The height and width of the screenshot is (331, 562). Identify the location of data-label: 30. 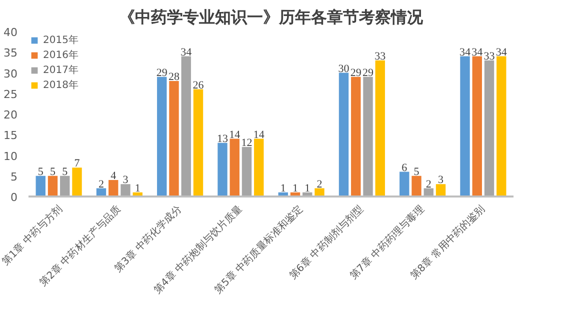
(344, 68).